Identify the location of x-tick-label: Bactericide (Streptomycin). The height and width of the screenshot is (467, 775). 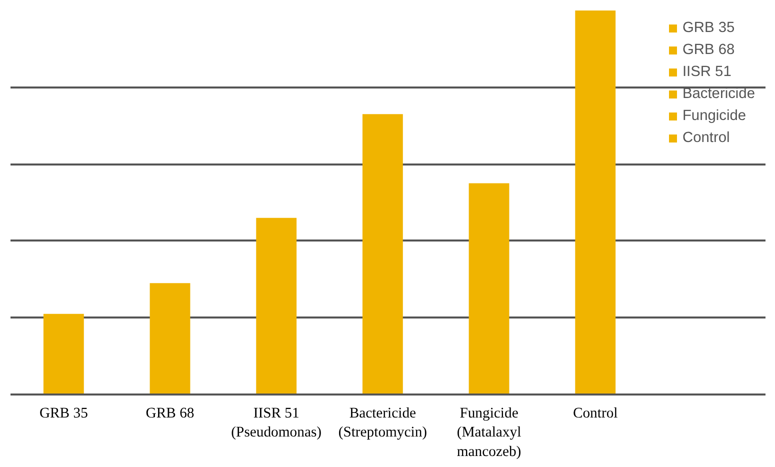
(383, 423).